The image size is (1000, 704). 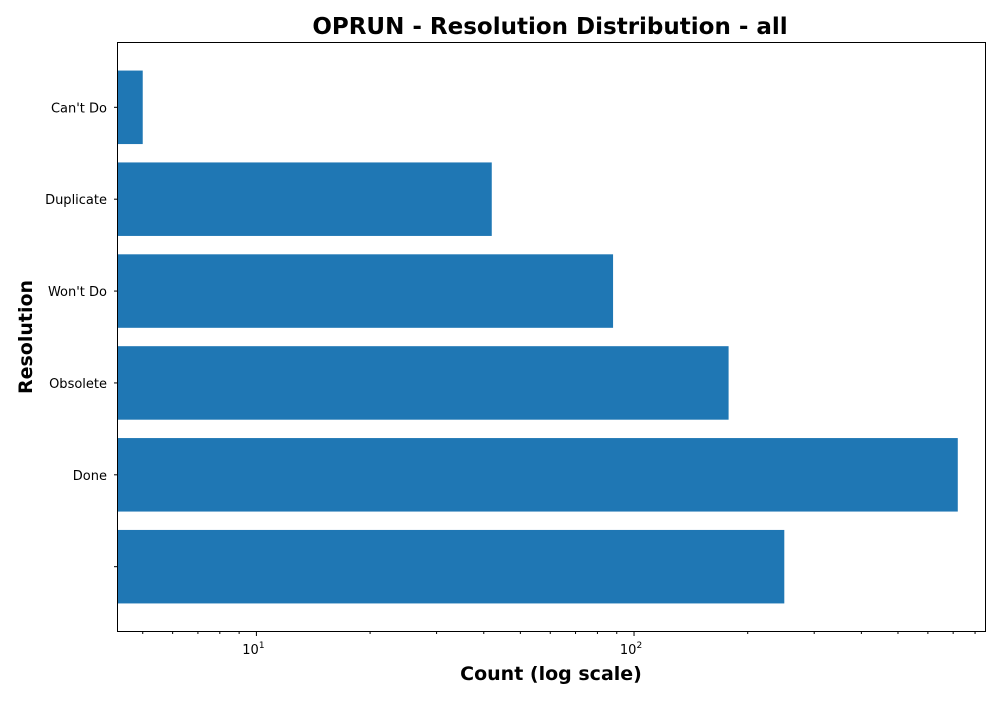 What do you see at coordinates (551, 674) in the screenshot?
I see `x-axis-title: Count (log scale)` at bounding box center [551, 674].